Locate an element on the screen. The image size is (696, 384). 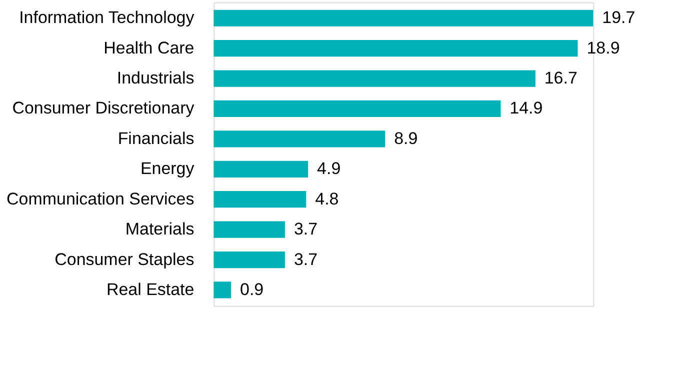
y-tick-label: Consumer Discretionary is located at coordinates (103, 108).